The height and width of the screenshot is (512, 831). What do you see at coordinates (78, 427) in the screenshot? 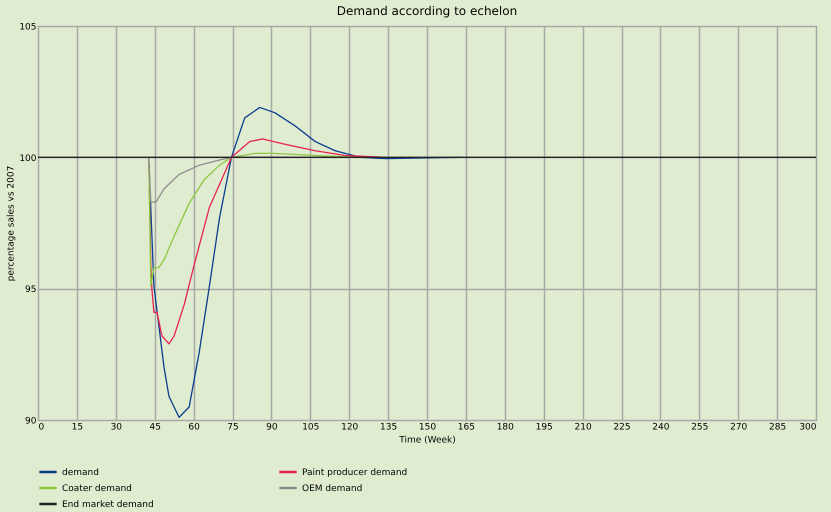
I see `x-tick-label: 15` at bounding box center [78, 427].